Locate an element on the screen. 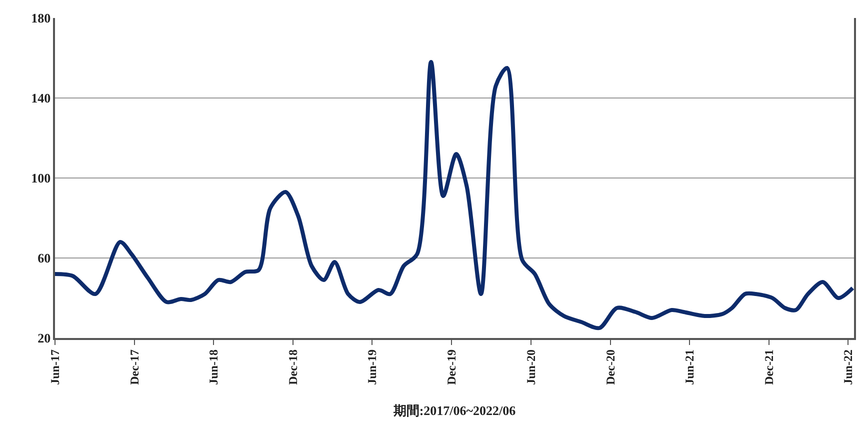 The width and height of the screenshot is (864, 424). x-tick-label: Jun-19 is located at coordinates (371, 367).